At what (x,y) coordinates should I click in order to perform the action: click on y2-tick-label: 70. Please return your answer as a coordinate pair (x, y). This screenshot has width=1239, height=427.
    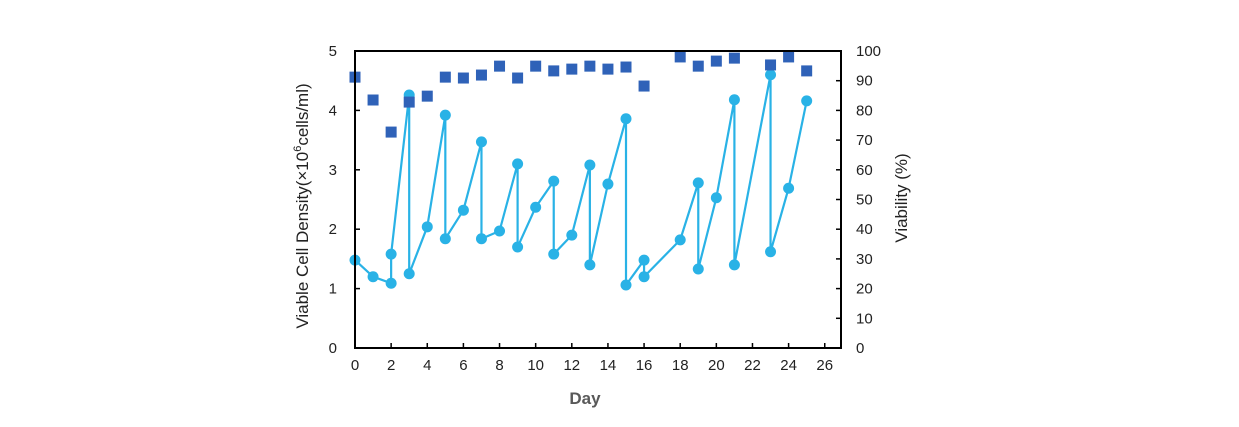
    Looking at the image, I should click on (864, 140).